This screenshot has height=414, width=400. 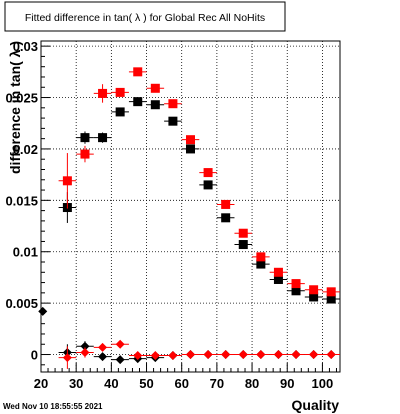 I want to click on y-axis-title: difference in tan( λ ), so click(x=15, y=107).